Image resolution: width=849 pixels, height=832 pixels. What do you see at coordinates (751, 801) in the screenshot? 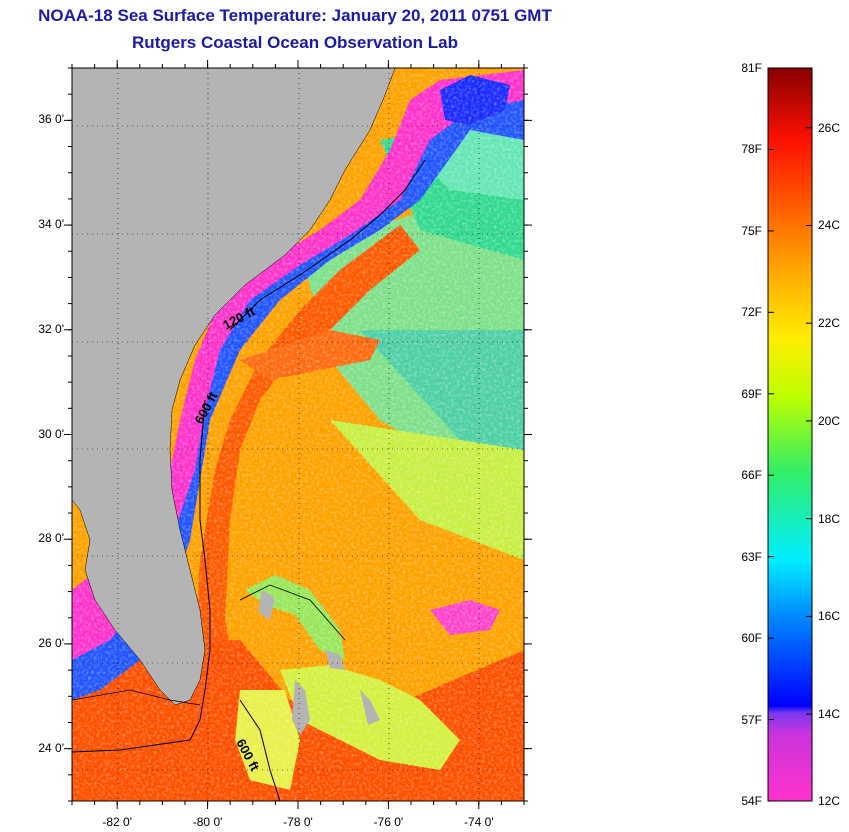
I see `colorbar-f-label: 54F` at bounding box center [751, 801].